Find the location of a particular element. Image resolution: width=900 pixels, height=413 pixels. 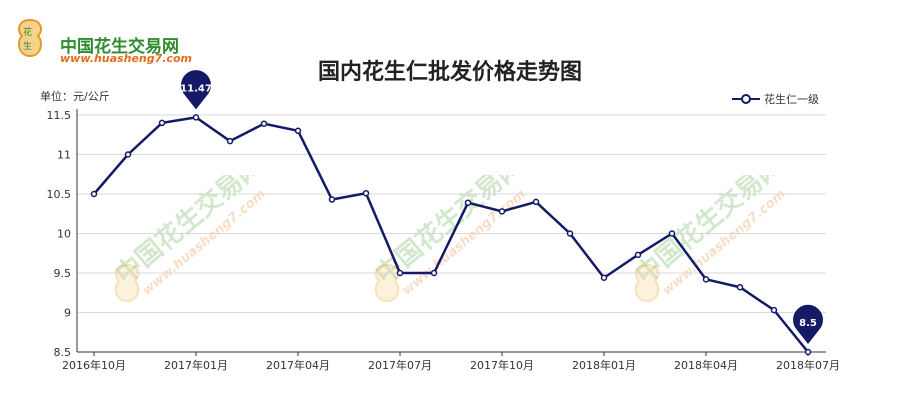

y-tick-label: 9 is located at coordinates (67, 313).